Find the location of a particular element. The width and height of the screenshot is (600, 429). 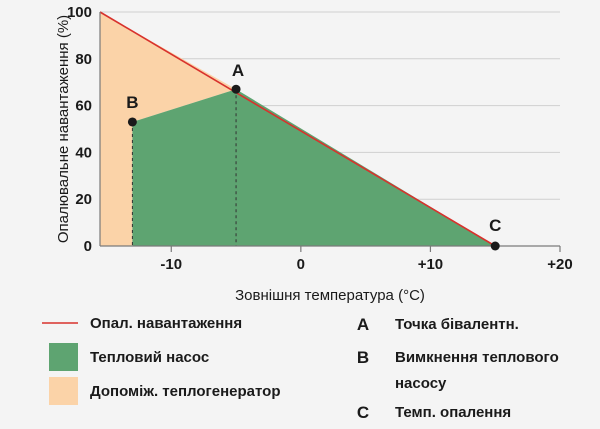

x-tick-label: +10 is located at coordinates (430, 264).